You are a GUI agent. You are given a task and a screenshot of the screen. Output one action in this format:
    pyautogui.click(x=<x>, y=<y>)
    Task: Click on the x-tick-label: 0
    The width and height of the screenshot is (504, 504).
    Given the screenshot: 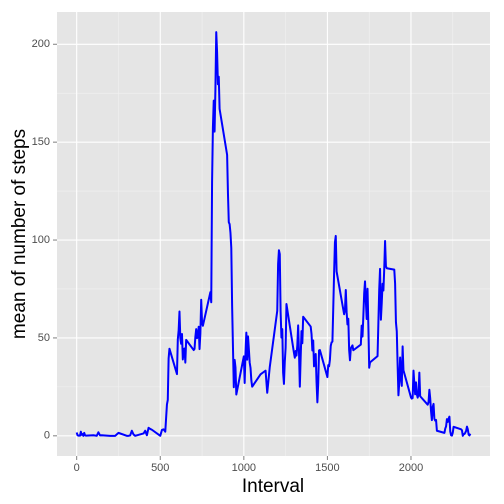 What is the action you would take?
    pyautogui.click(x=77, y=468)
    